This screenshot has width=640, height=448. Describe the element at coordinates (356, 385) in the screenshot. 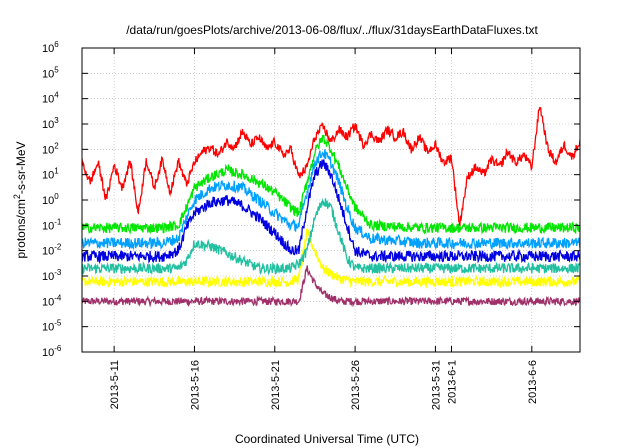

I see `x-tick-label: 2013-5-26` at that location.